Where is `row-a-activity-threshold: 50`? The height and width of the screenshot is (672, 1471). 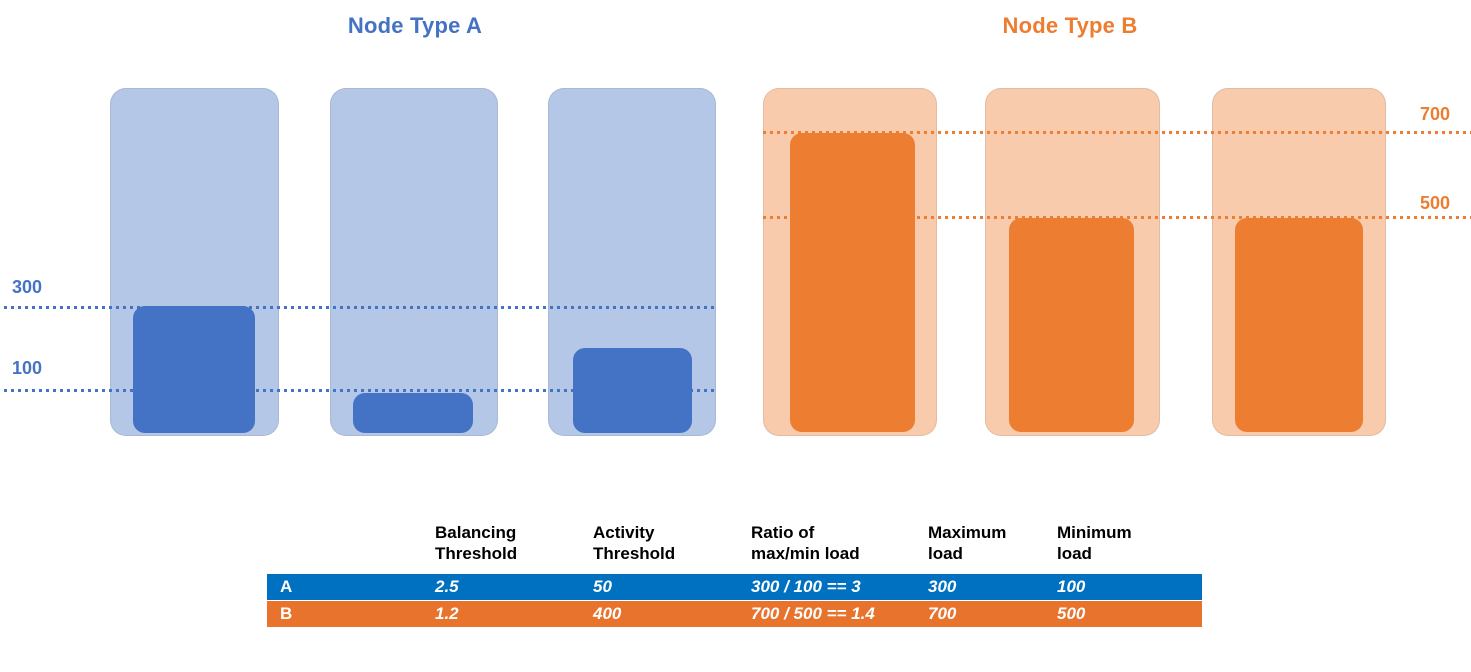 row-a-activity-threshold: 50 is located at coordinates (602, 586).